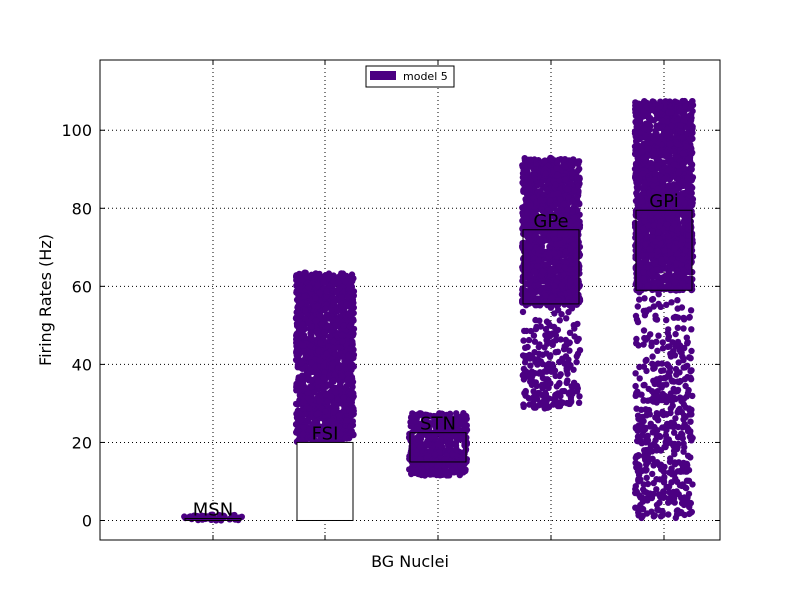 The width and height of the screenshot is (800, 600). Describe the element at coordinates (325, 357) in the screenshot. I see `points-fsi` at that location.